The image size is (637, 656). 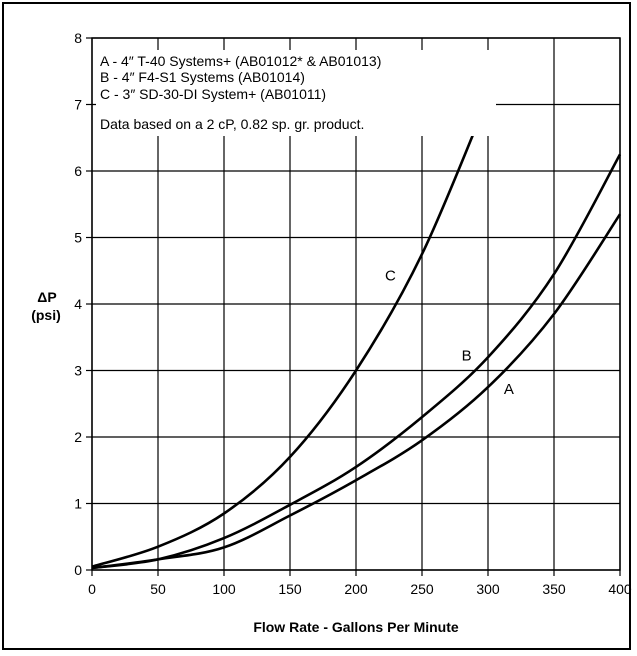 I want to click on legend-box, so click(x=296, y=93).